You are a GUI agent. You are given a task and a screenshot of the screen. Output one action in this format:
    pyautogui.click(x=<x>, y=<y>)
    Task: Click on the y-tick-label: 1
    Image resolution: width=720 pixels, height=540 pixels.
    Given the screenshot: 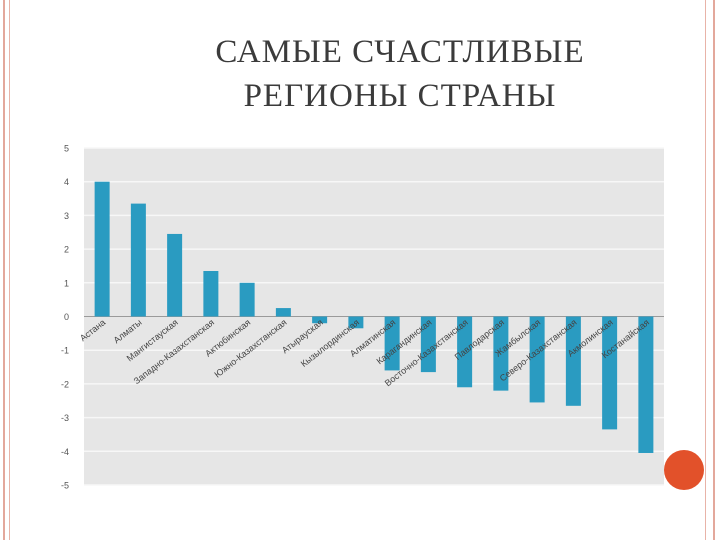 What is the action you would take?
    pyautogui.click(x=66, y=283)
    